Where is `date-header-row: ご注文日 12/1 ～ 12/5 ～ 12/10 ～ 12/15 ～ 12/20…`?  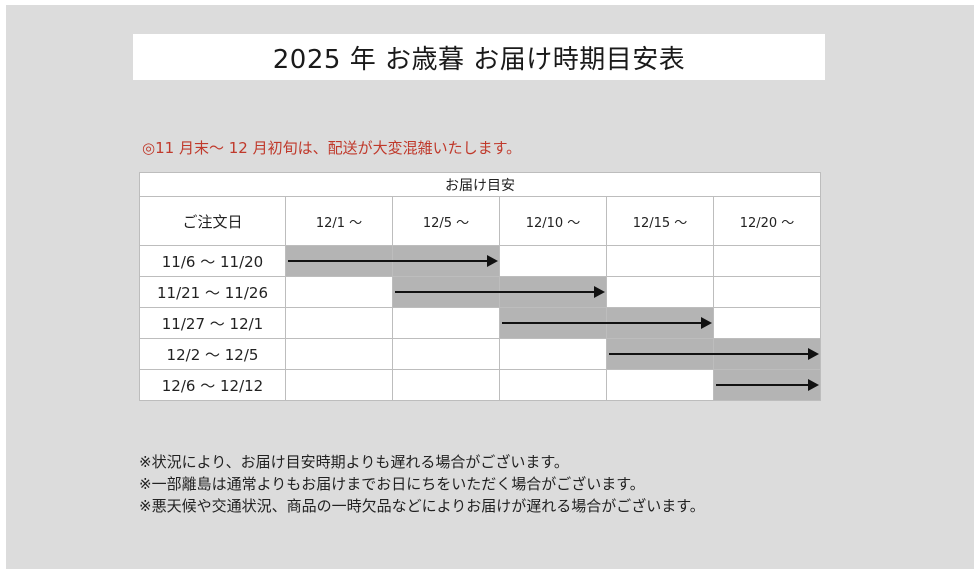
date-header-row: ご注文日 12/1 ～ 12/5 ～ 12/10 ～ 12/15 ～ 12/20… is located at coordinates (480, 221).